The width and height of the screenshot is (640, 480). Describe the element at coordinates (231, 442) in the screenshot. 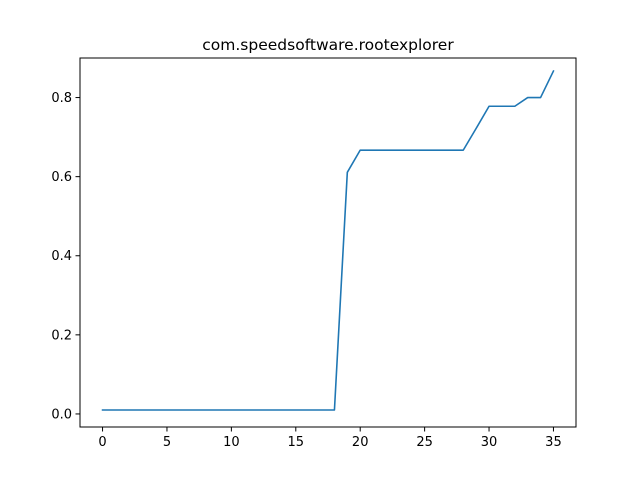

I see `x-tick-label: 10` at that location.